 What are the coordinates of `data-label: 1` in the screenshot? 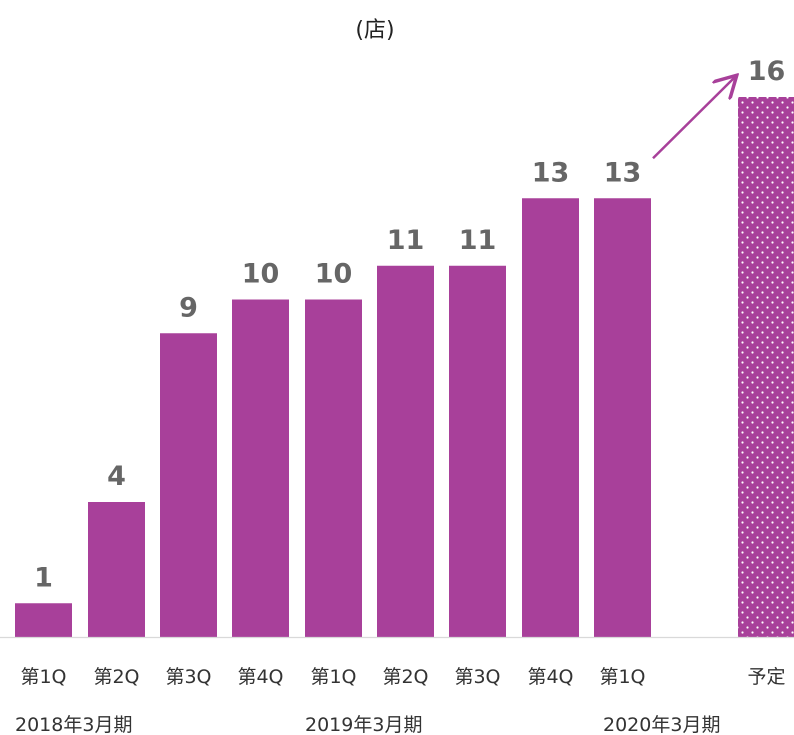 It's located at (43, 577).